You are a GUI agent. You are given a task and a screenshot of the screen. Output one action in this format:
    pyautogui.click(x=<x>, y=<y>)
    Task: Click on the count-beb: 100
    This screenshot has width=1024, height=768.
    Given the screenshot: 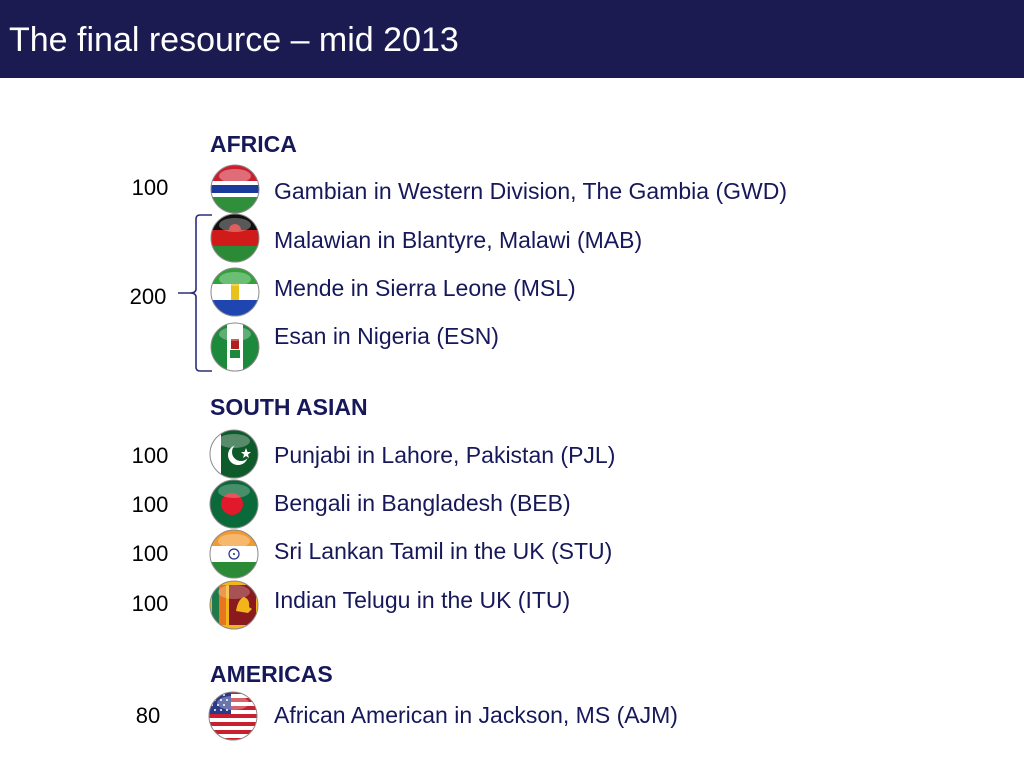 What is the action you would take?
    pyautogui.click(x=150, y=504)
    